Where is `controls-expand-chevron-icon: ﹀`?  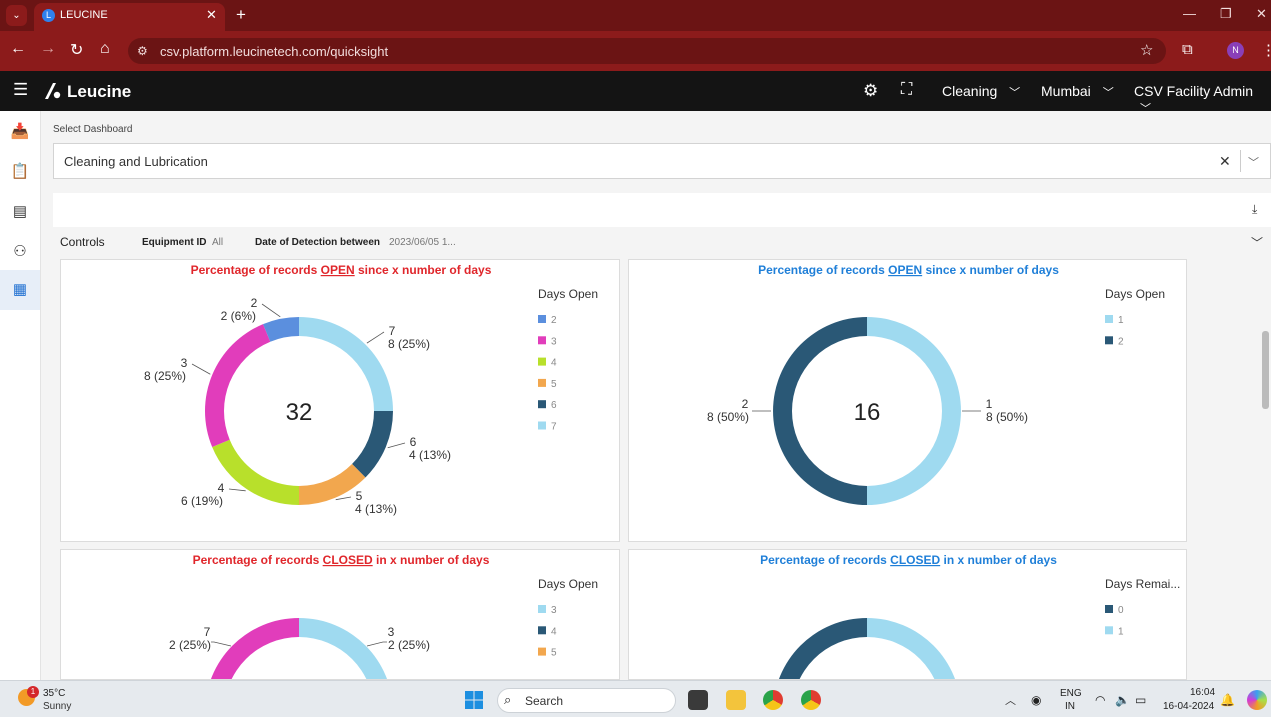 controls-expand-chevron-icon: ﹀ is located at coordinates (1257, 243).